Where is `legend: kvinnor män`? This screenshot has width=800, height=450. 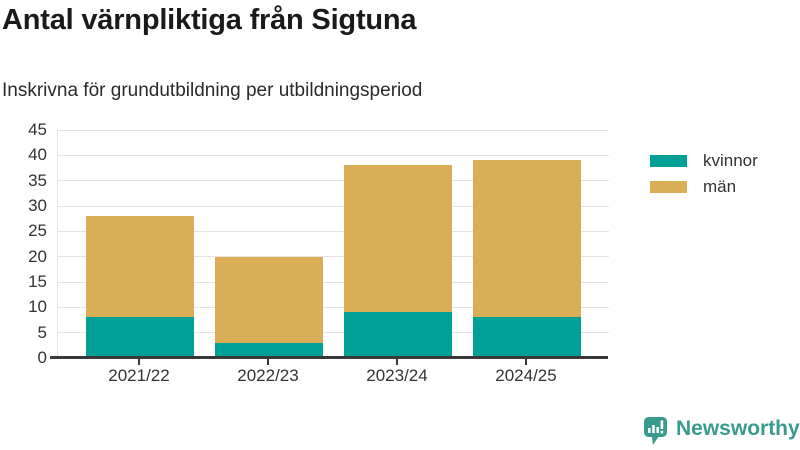
legend: kvinnor män is located at coordinates (704, 176).